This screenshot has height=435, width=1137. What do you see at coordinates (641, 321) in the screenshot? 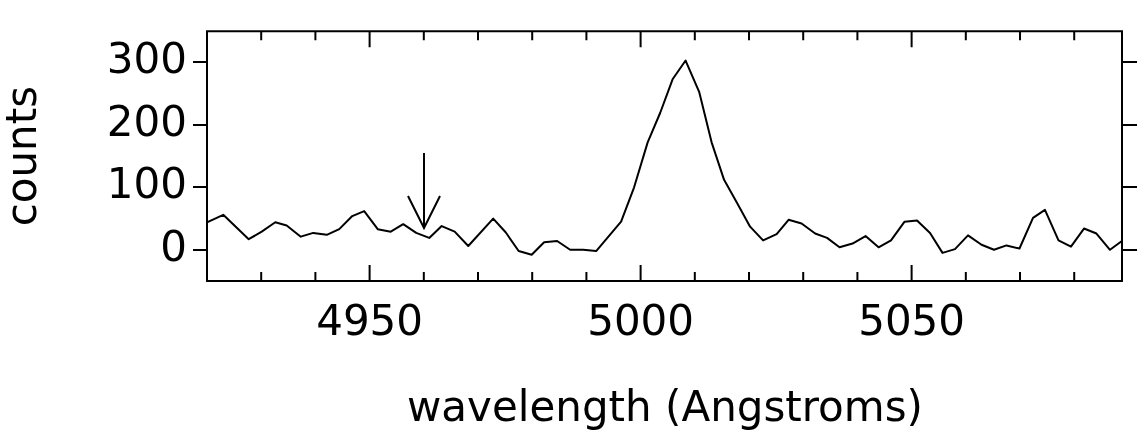
I see `x-tick-label: 5000` at bounding box center [641, 321].